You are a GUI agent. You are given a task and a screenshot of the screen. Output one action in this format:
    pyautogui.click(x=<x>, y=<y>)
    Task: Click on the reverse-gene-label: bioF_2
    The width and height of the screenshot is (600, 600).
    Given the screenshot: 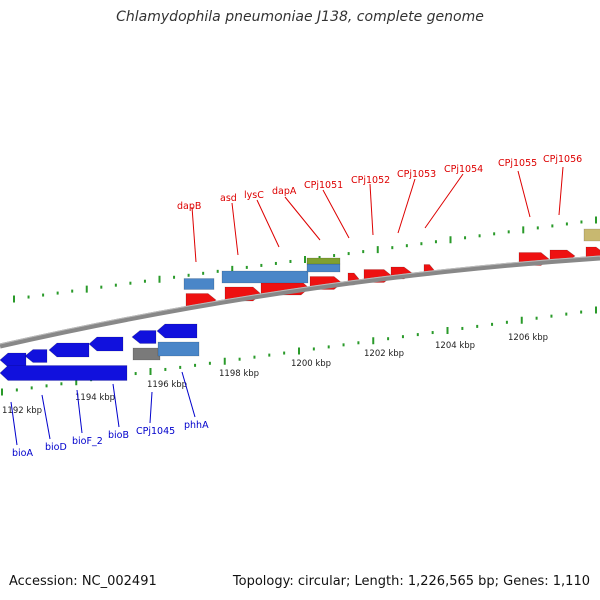 What is the action you would take?
    pyautogui.click(x=87, y=441)
    